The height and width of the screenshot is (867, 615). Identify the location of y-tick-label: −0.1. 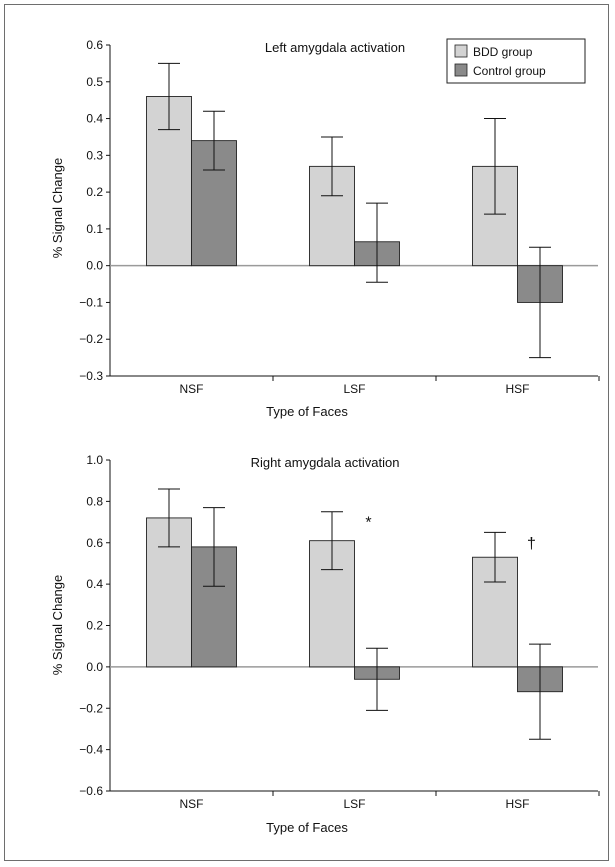
(91, 302).